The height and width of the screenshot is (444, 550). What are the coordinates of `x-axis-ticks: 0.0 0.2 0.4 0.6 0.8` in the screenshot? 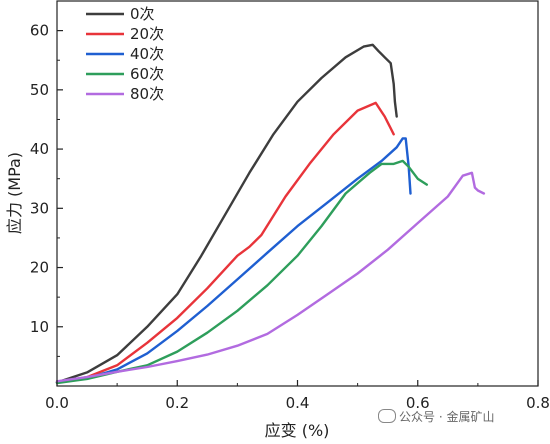 It's located at (297, 396).